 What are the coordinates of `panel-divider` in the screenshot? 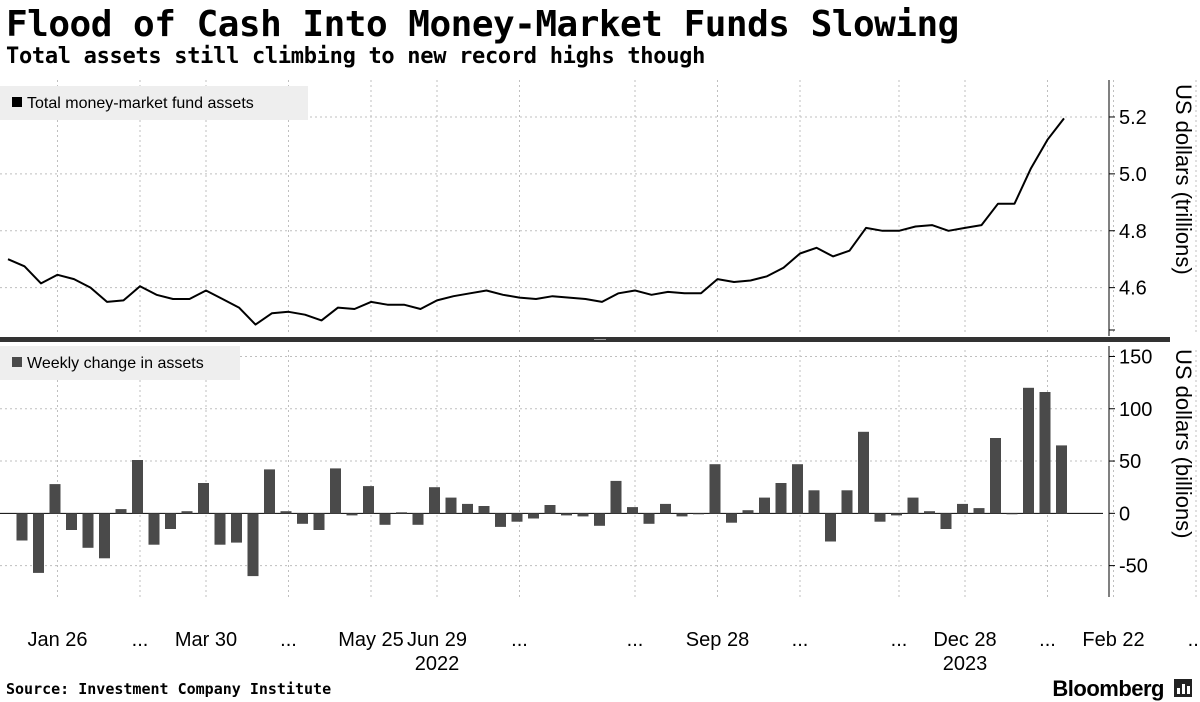 It's located at (585, 339).